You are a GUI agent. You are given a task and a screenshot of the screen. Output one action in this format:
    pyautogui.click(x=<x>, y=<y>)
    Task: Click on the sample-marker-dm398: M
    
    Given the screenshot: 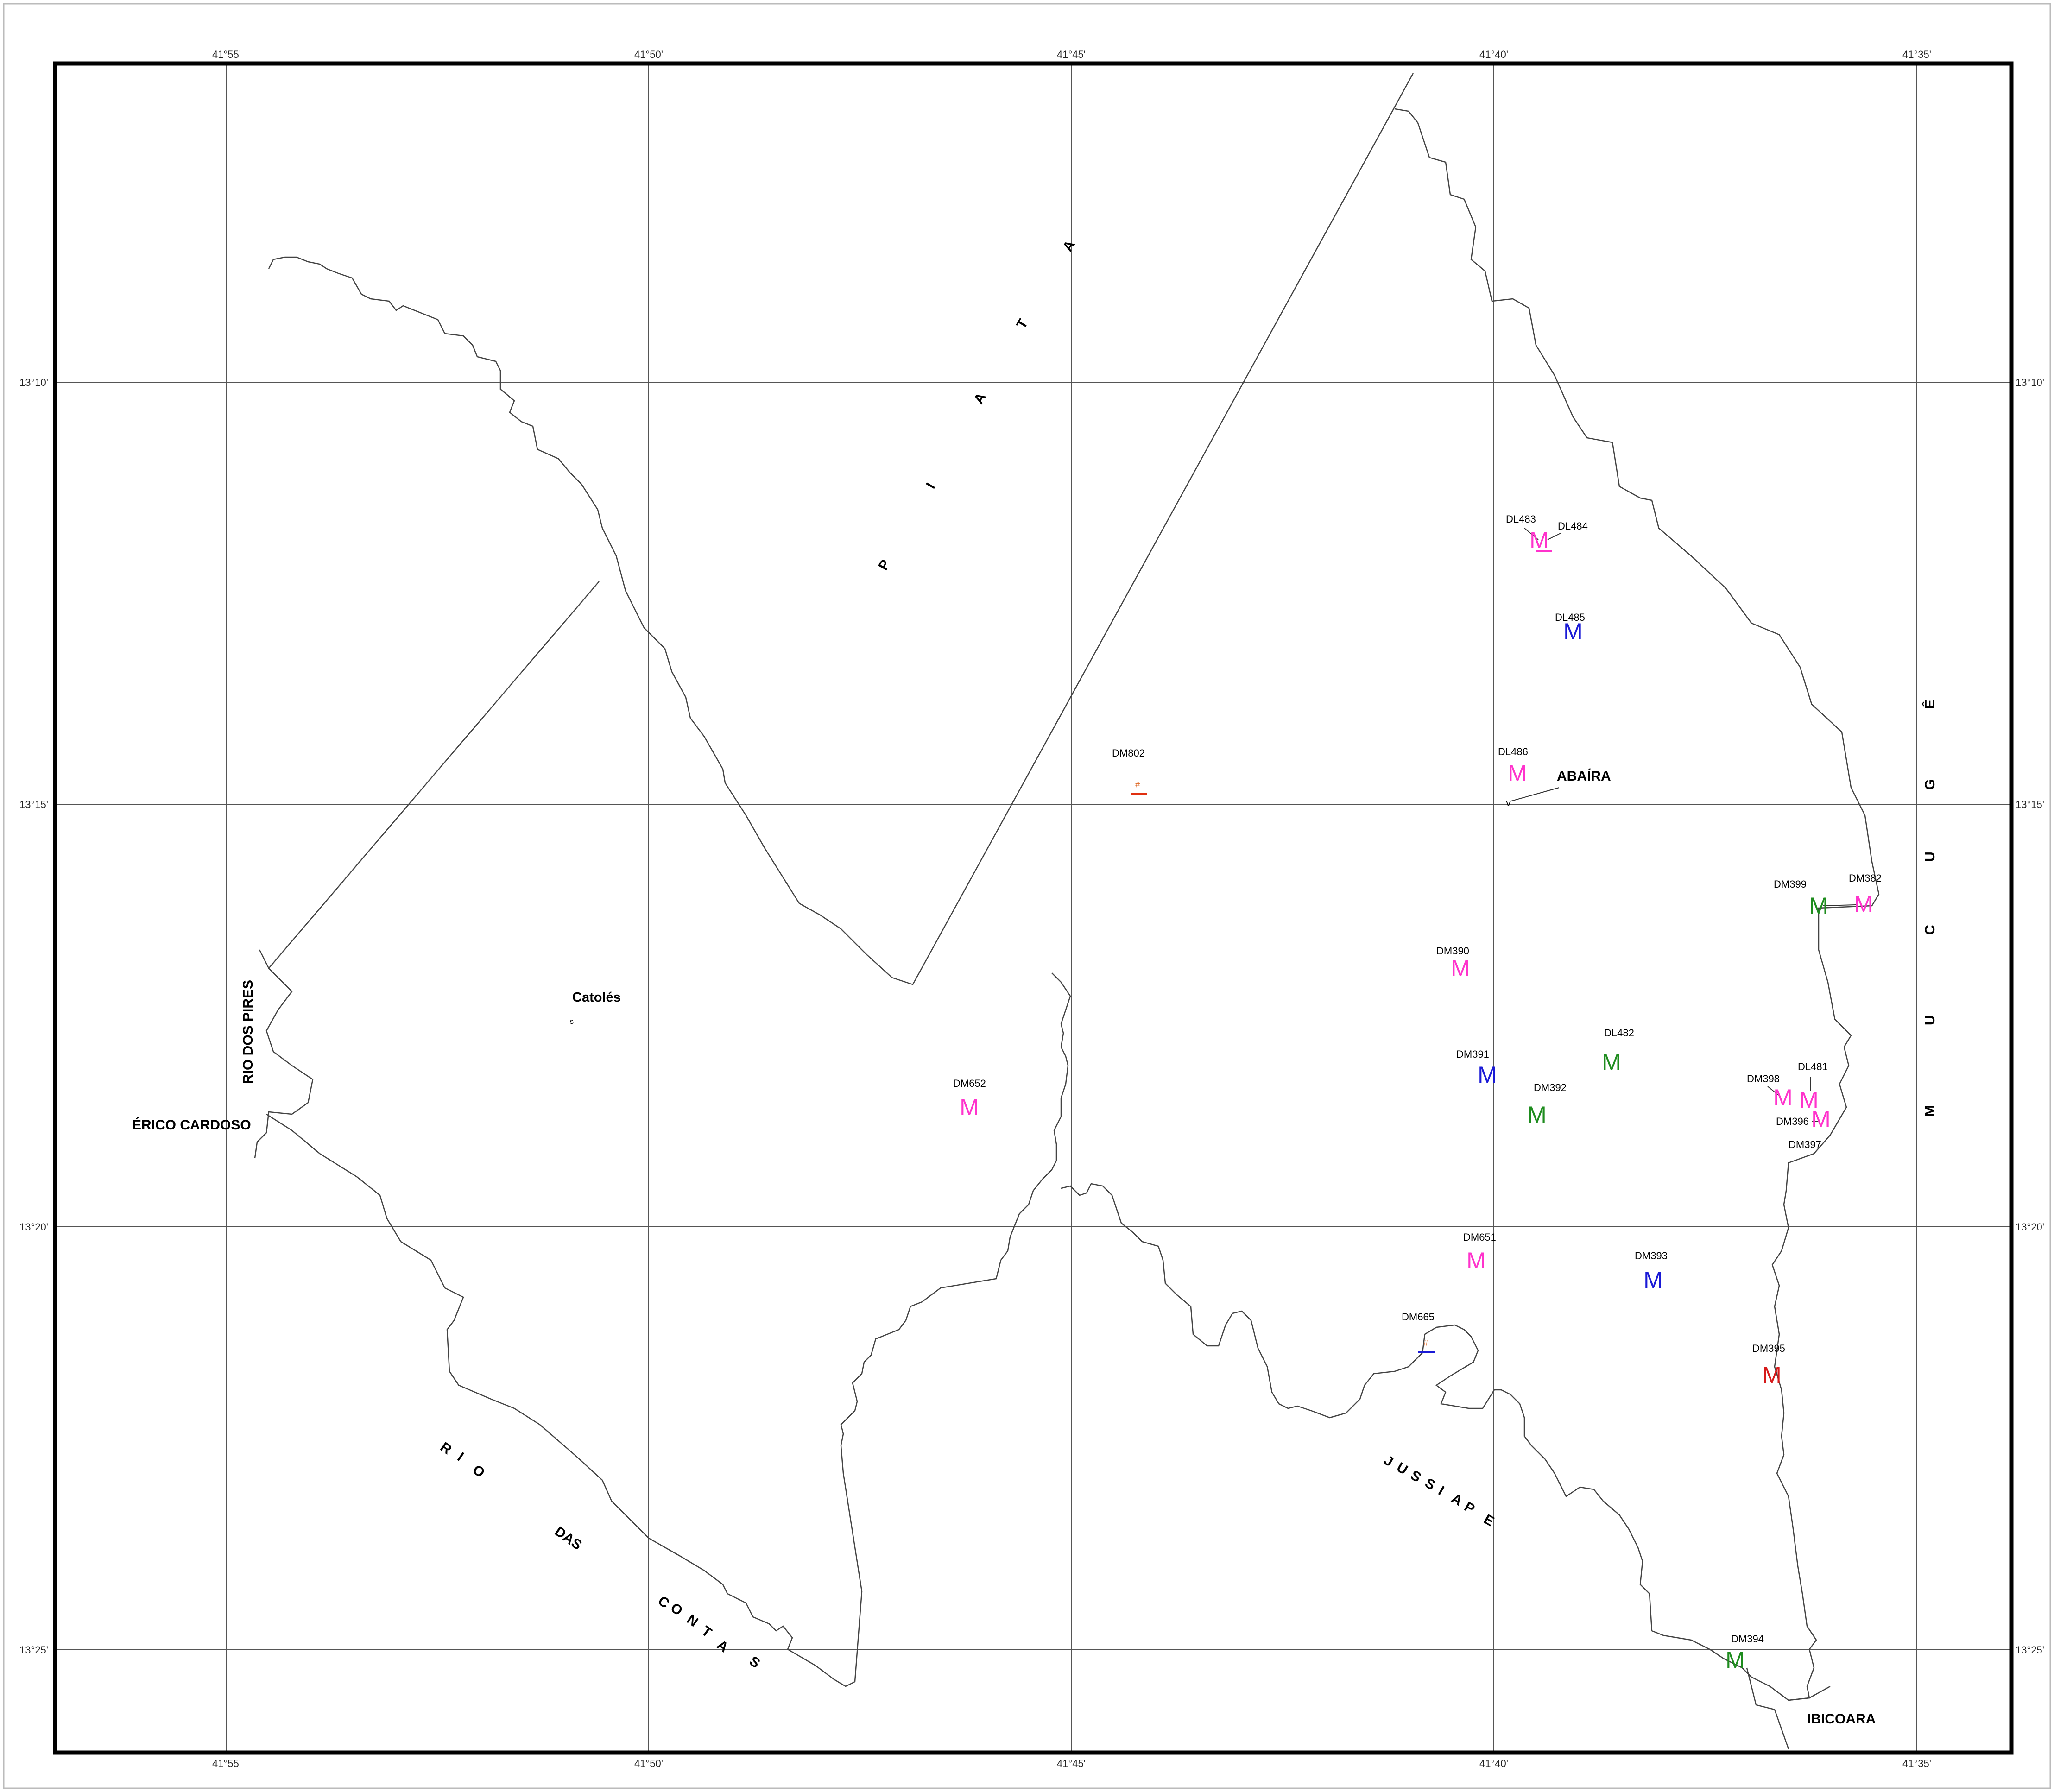 What is the action you would take?
    pyautogui.click(x=1783, y=1098)
    